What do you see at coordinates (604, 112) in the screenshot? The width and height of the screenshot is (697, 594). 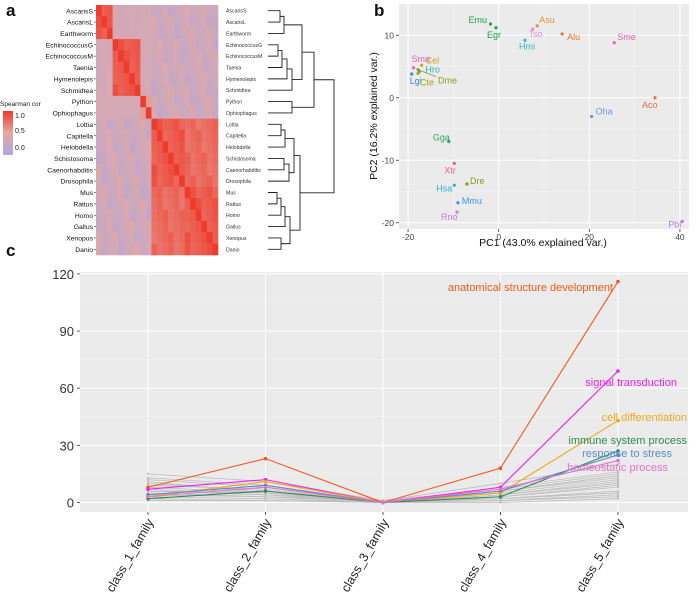 I see `pca-point-label: Oha` at bounding box center [604, 112].